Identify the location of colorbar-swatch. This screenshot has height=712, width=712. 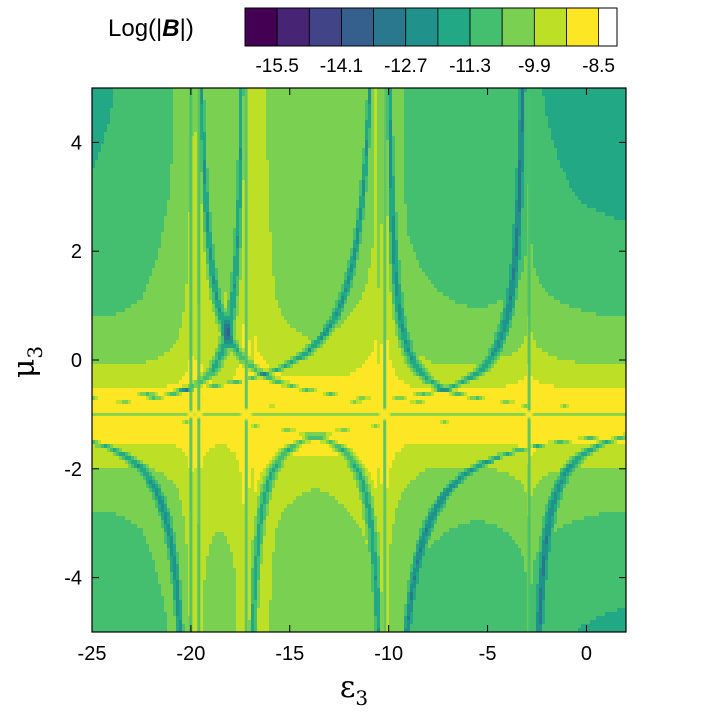
(422, 27).